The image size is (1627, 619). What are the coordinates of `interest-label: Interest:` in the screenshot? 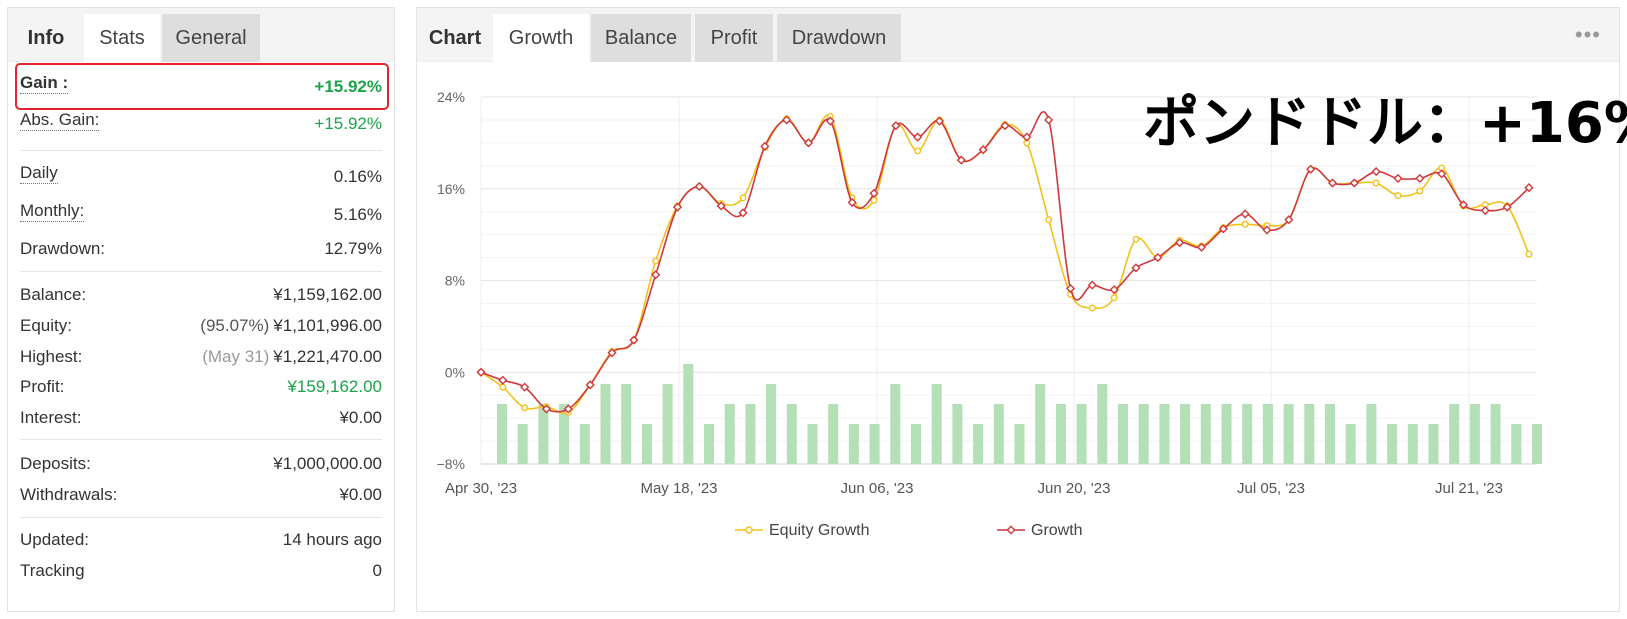 It's located at (51, 417).